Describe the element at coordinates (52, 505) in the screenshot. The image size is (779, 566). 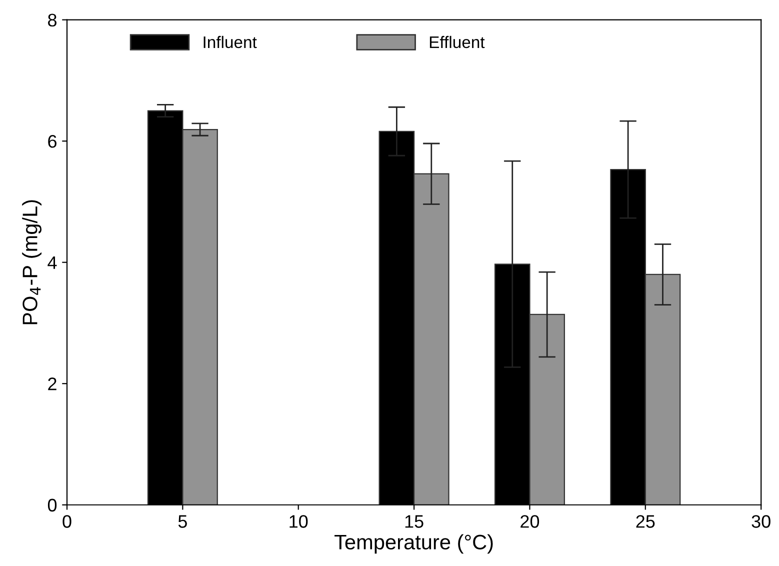
I see `y-tick-label: 0` at that location.